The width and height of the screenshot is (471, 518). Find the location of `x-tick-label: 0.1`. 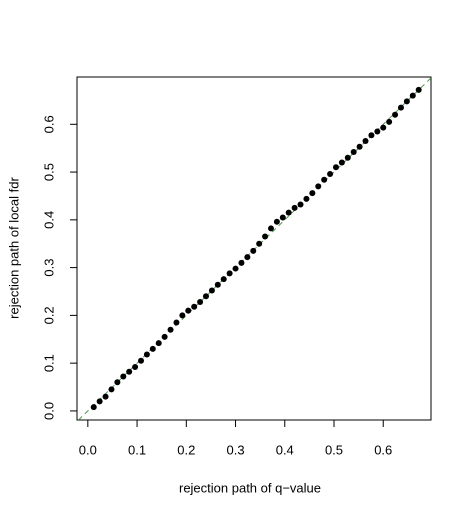

x-tick-label: 0.1 is located at coordinates (137, 449).